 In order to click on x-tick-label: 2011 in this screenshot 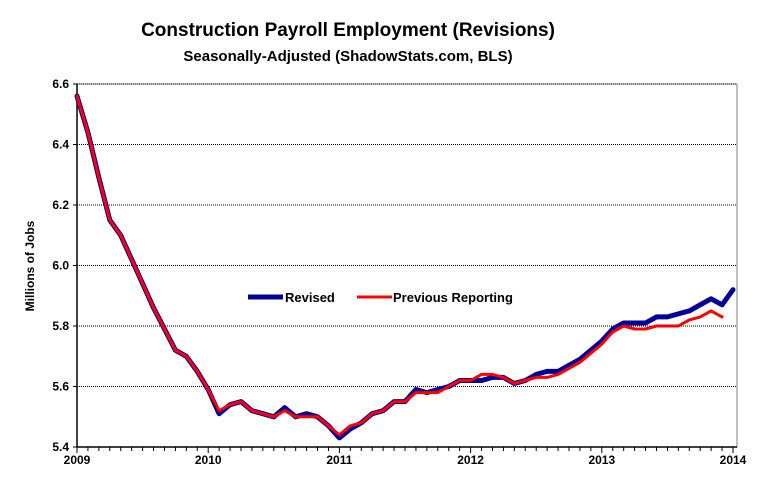, I will do `click(339, 460)`.